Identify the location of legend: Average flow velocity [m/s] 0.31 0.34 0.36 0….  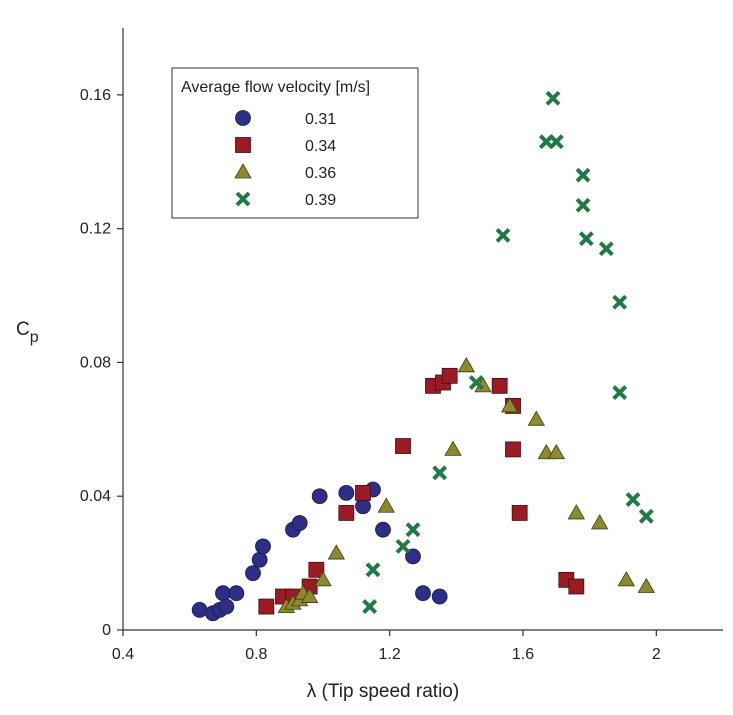
(295, 143).